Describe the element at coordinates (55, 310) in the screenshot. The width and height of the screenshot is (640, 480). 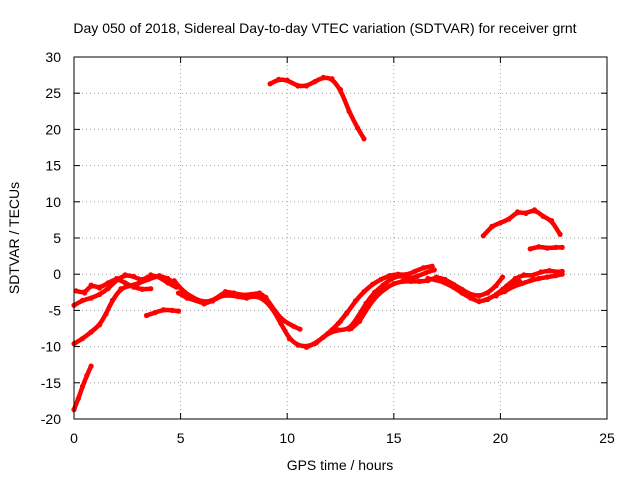
I see `y-tick-label: -5` at that location.